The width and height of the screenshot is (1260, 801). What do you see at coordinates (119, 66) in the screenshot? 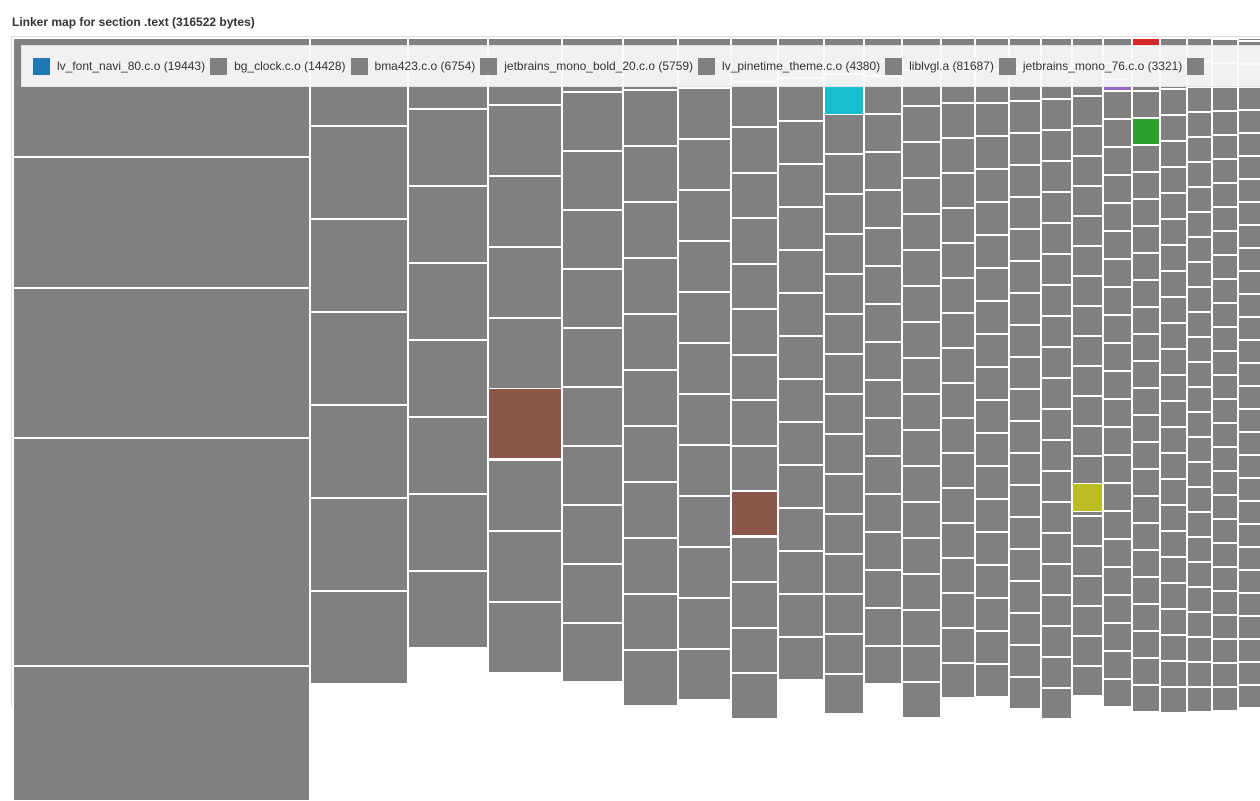
I see `legend-item: lv_font_navi_80.c.o (19443)` at bounding box center [119, 66].